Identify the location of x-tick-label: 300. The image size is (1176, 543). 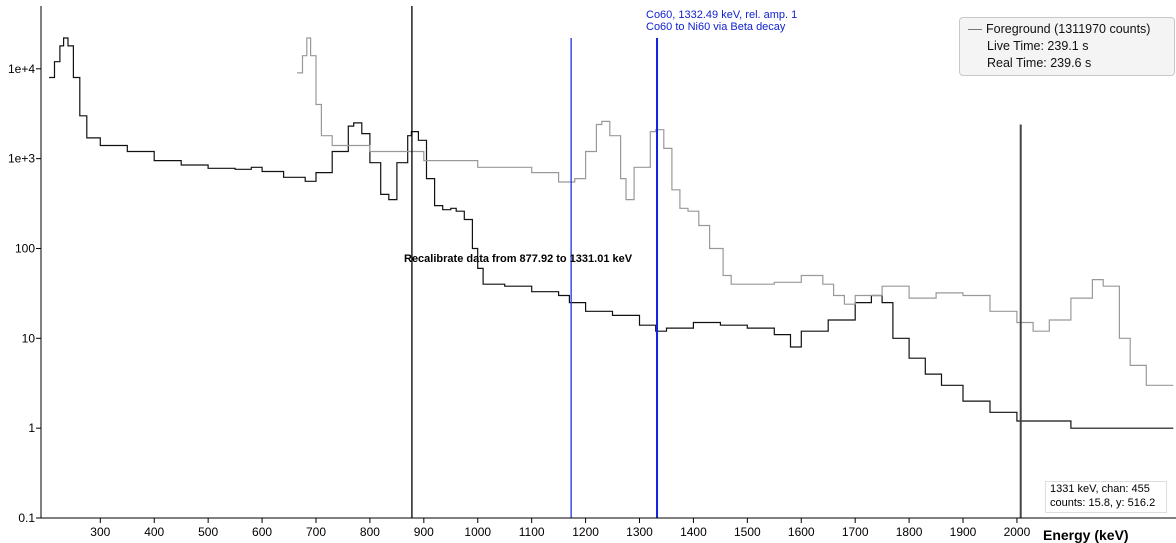
(100, 532).